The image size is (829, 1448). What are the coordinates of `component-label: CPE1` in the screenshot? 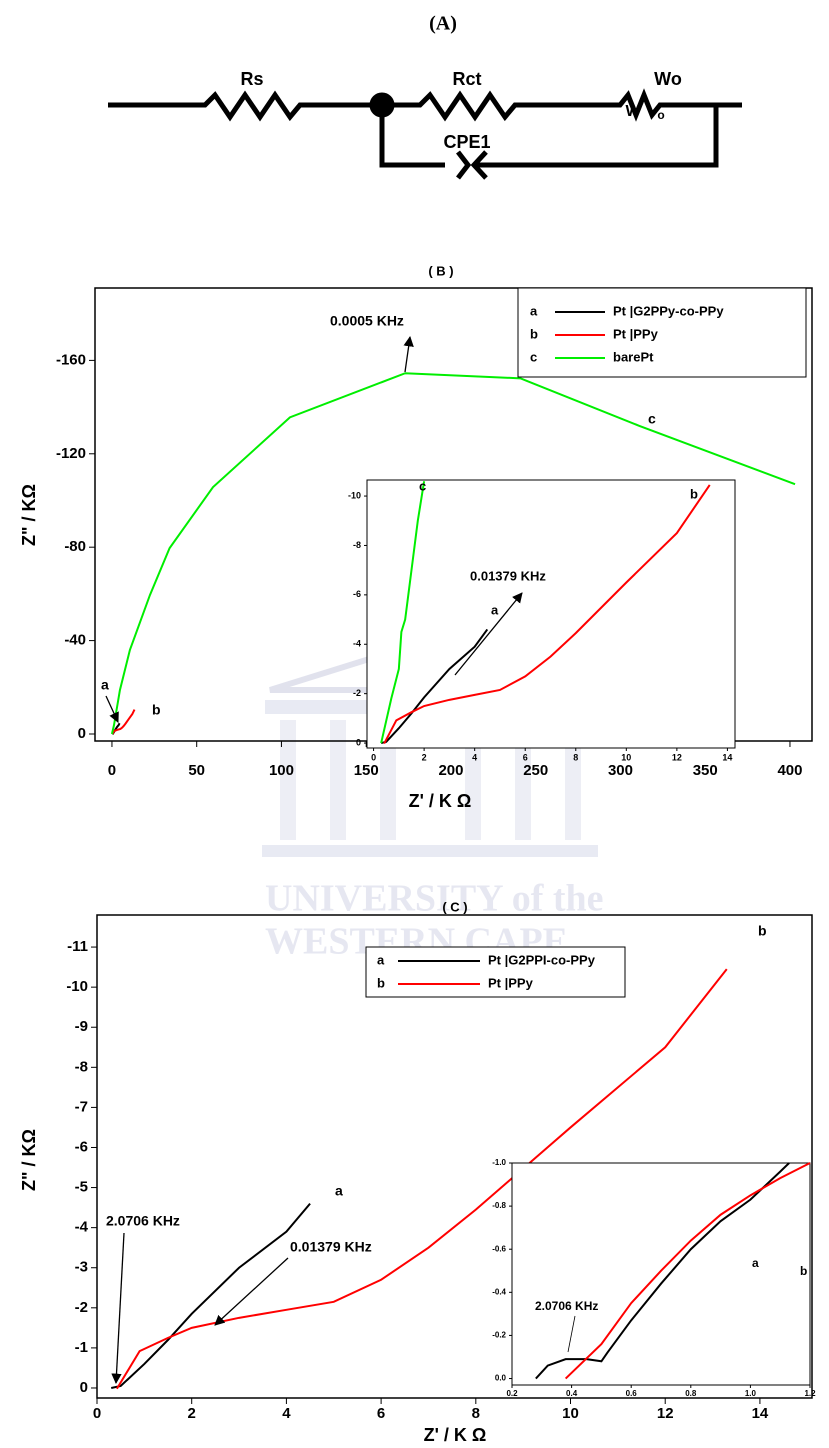 It's located at (466, 142).